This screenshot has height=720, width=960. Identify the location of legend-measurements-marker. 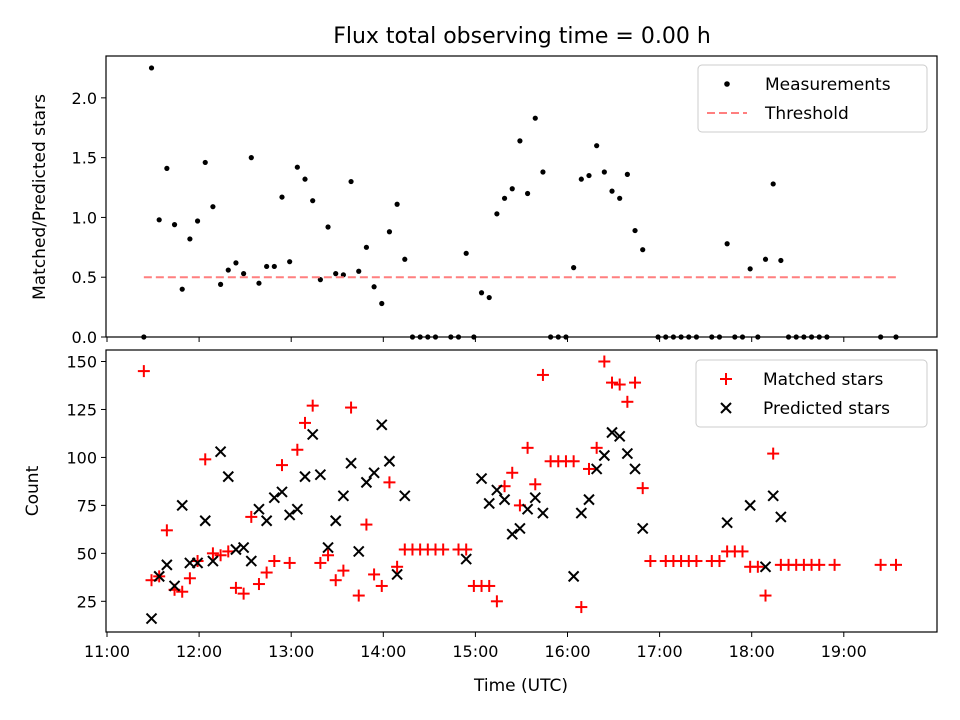
(727, 84).